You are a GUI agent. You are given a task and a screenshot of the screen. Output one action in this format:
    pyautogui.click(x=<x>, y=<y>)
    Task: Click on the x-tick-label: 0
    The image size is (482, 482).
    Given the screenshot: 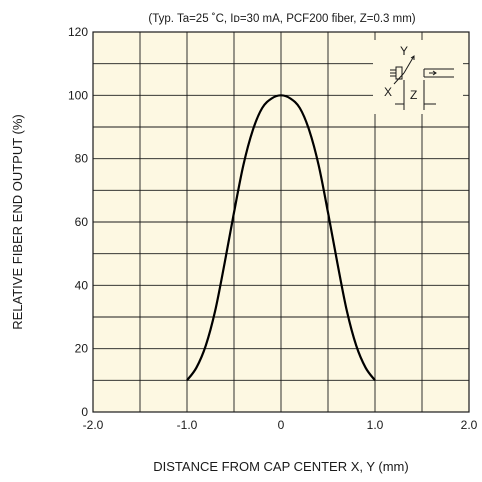 What is the action you would take?
    pyautogui.click(x=281, y=425)
    